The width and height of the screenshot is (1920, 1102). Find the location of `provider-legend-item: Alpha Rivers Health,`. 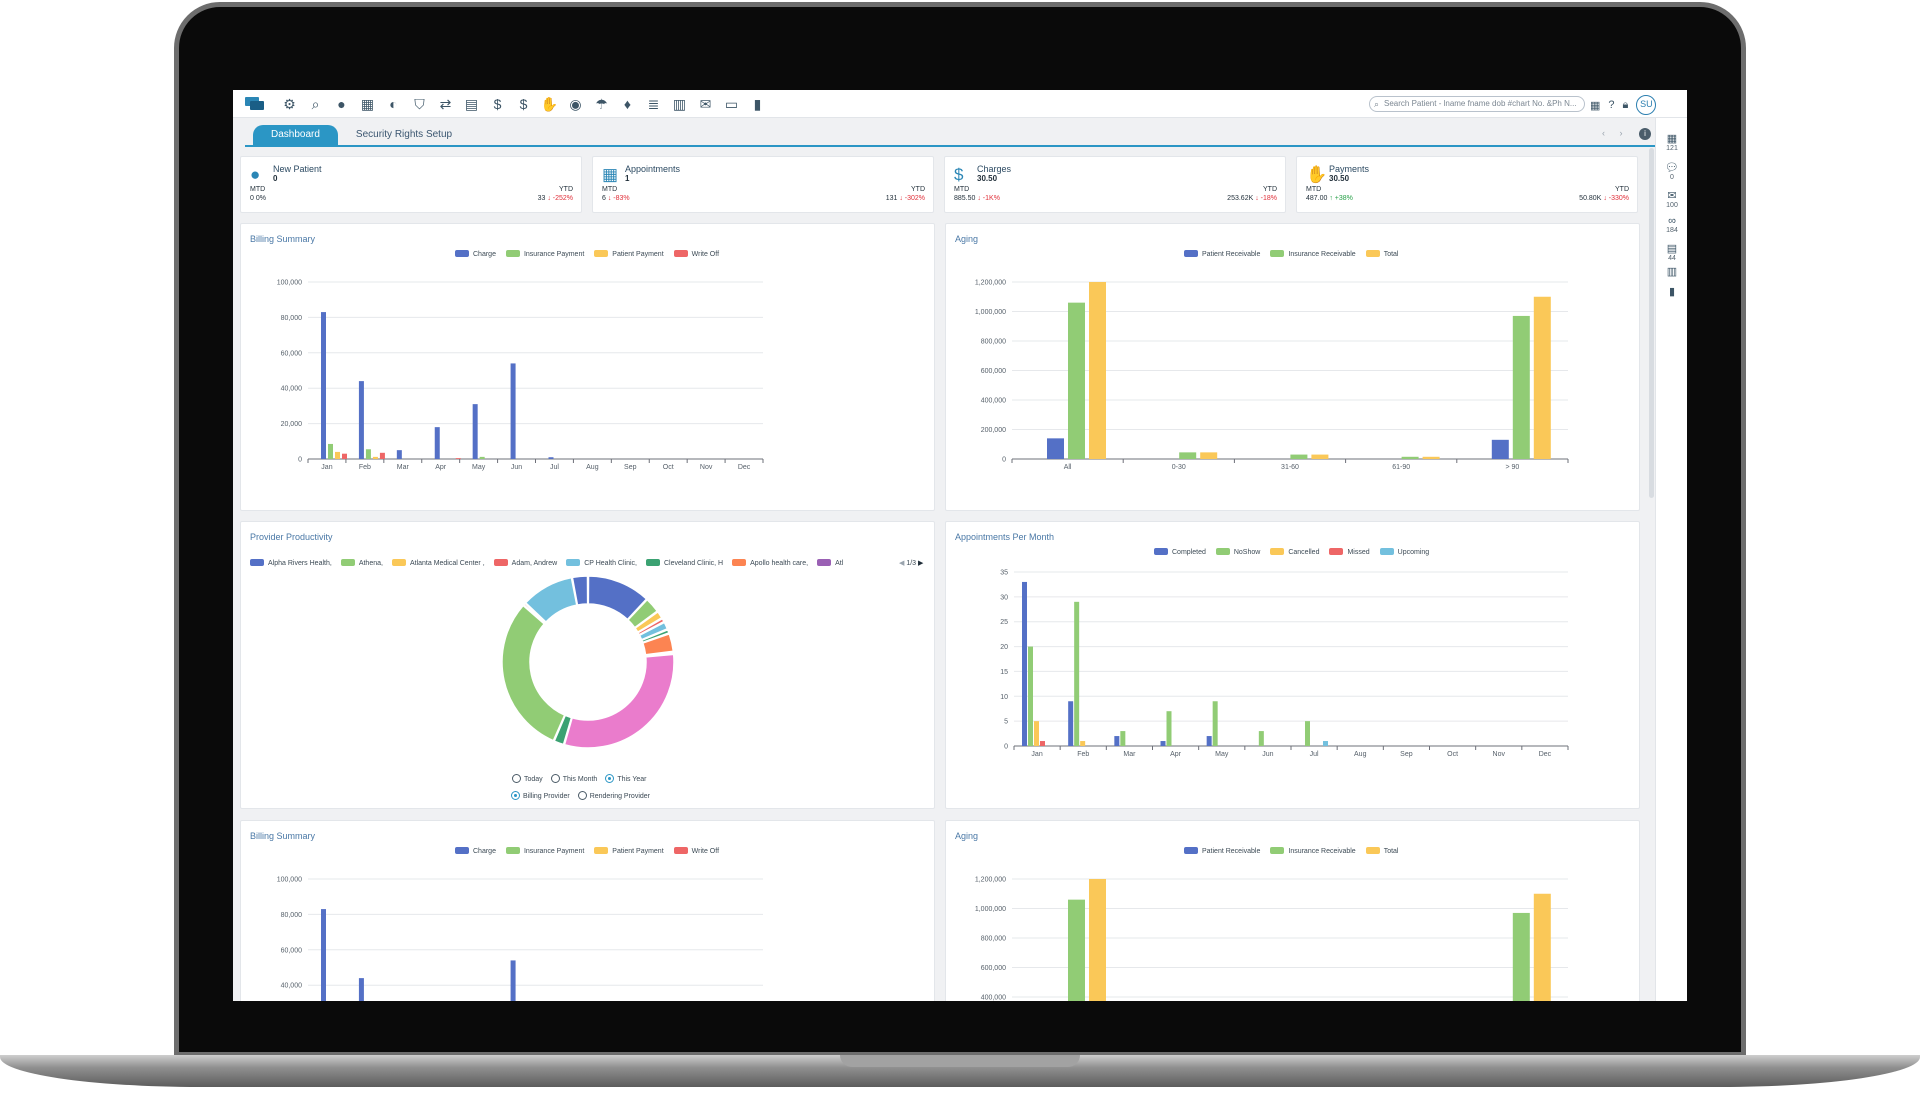

provider-legend-item: Alpha Rivers Health, is located at coordinates (291, 563).